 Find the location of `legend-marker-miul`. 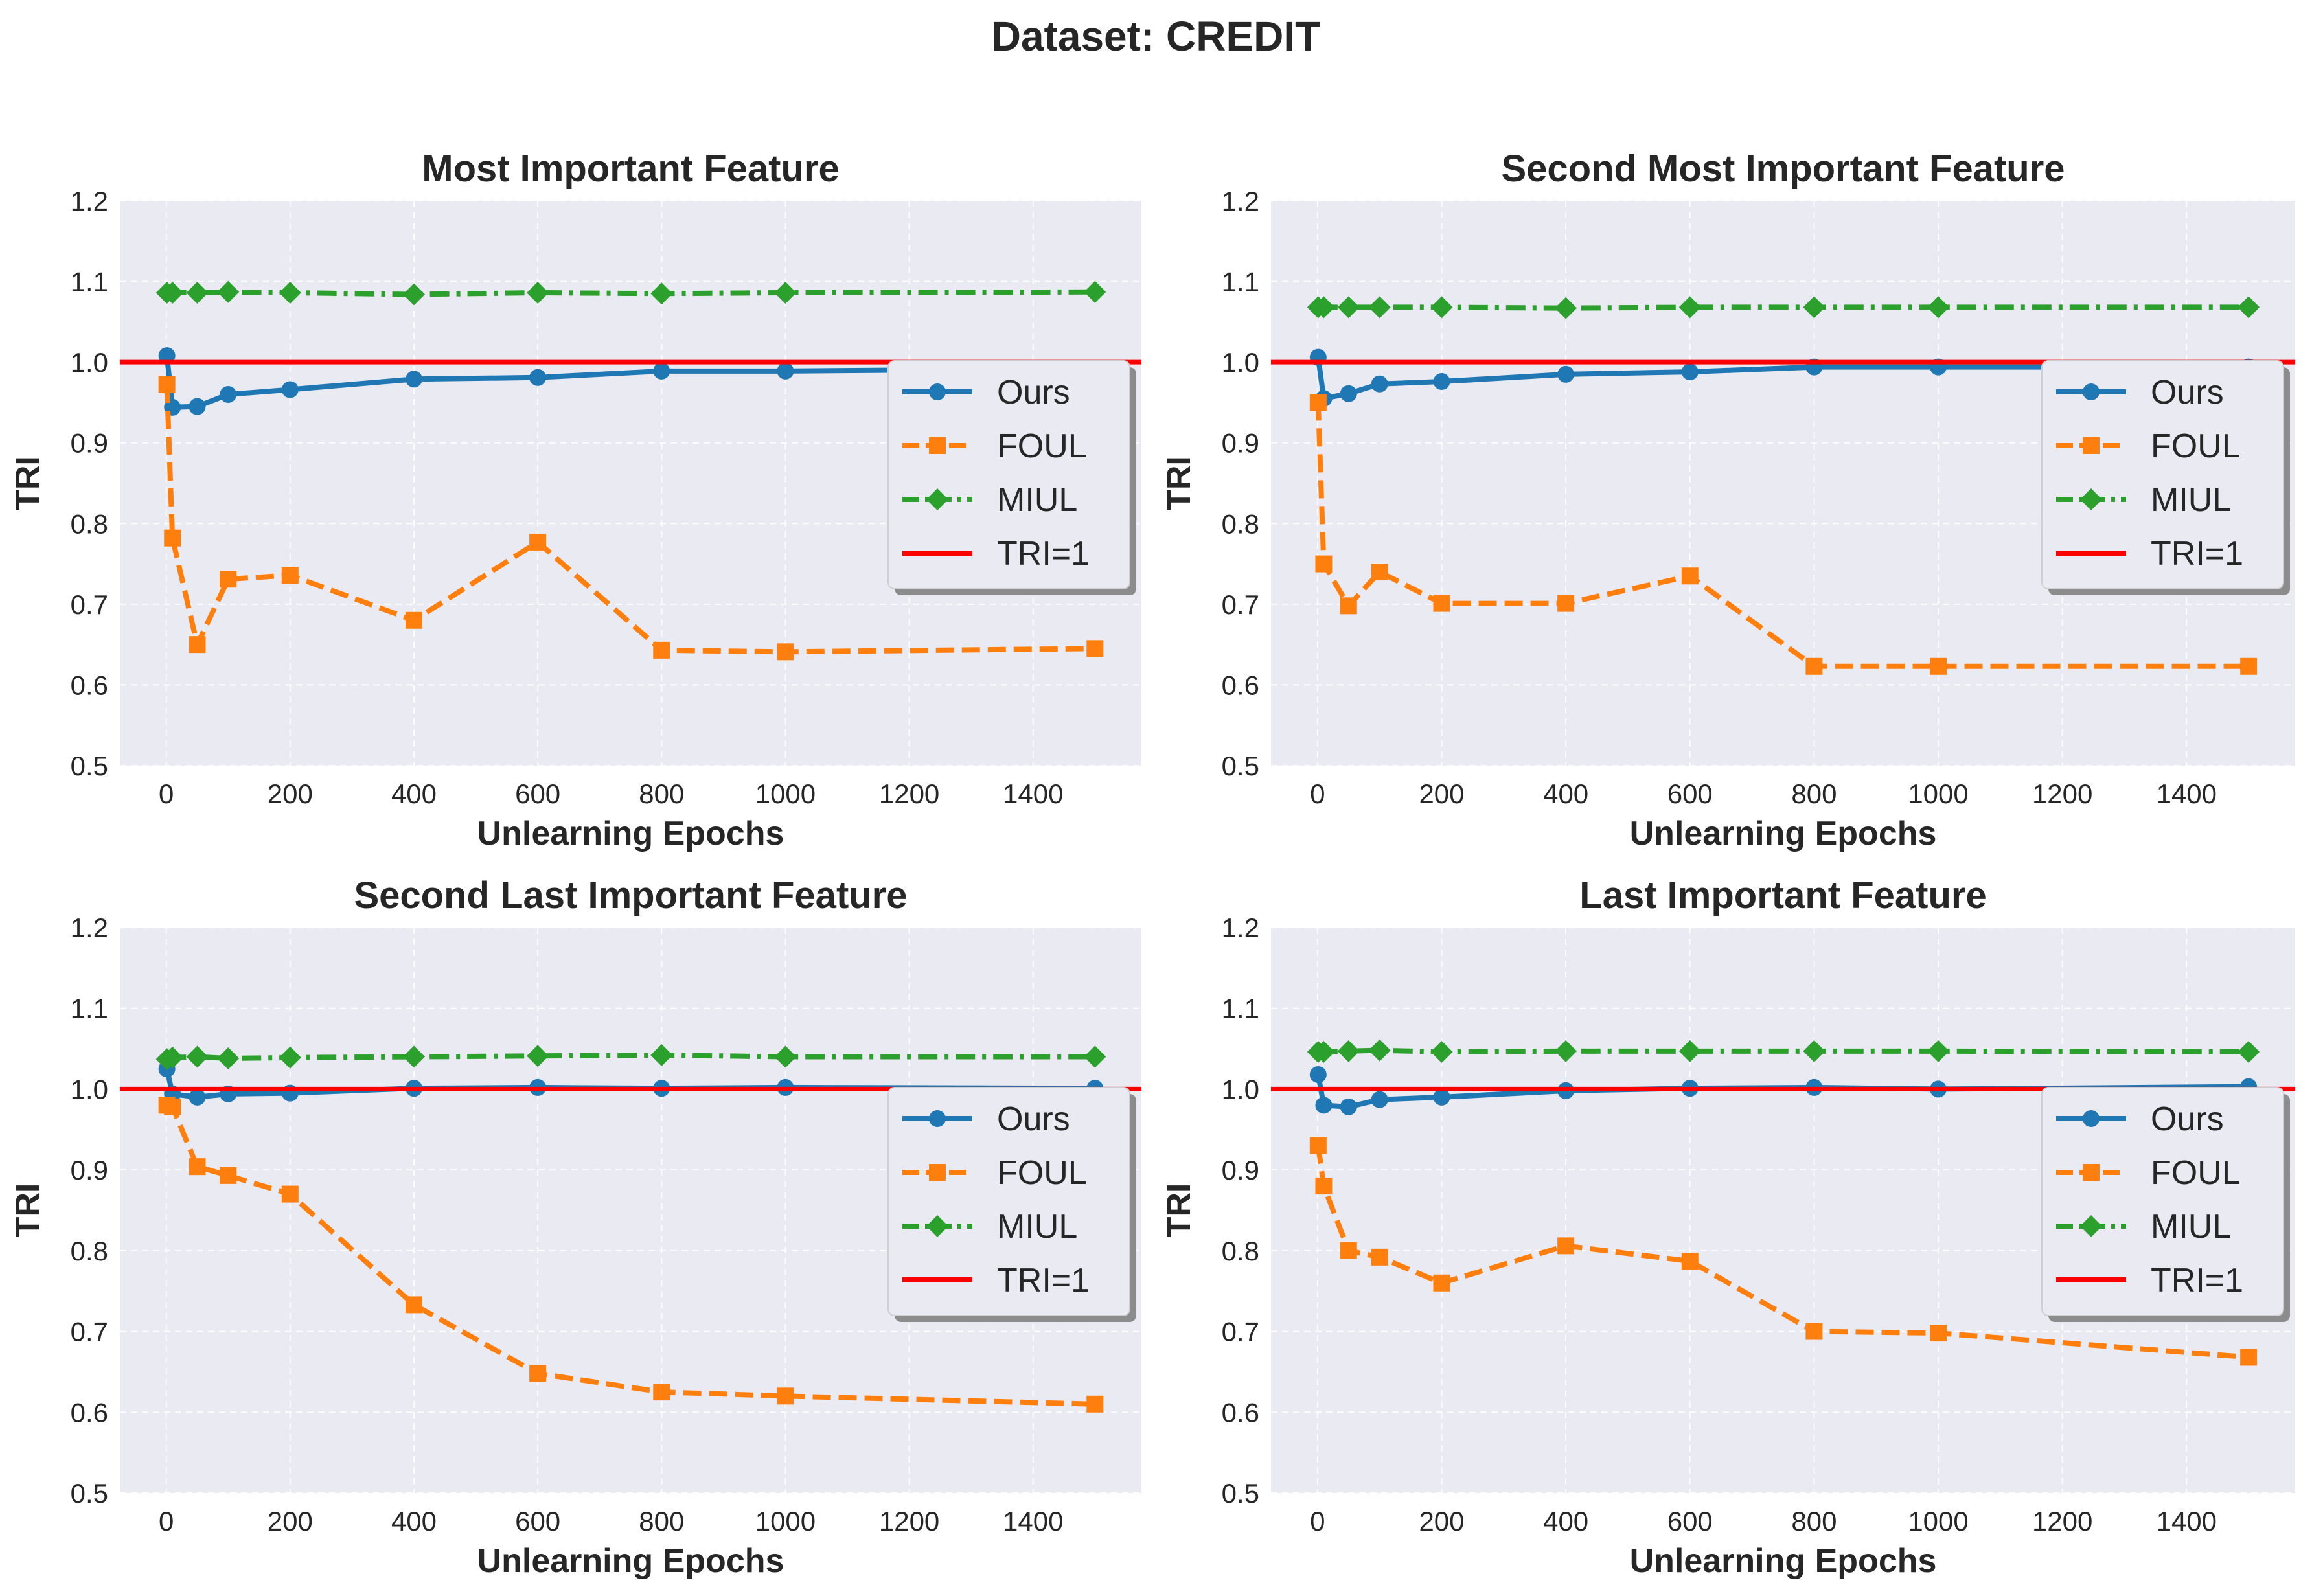

legend-marker-miul is located at coordinates (937, 1226).